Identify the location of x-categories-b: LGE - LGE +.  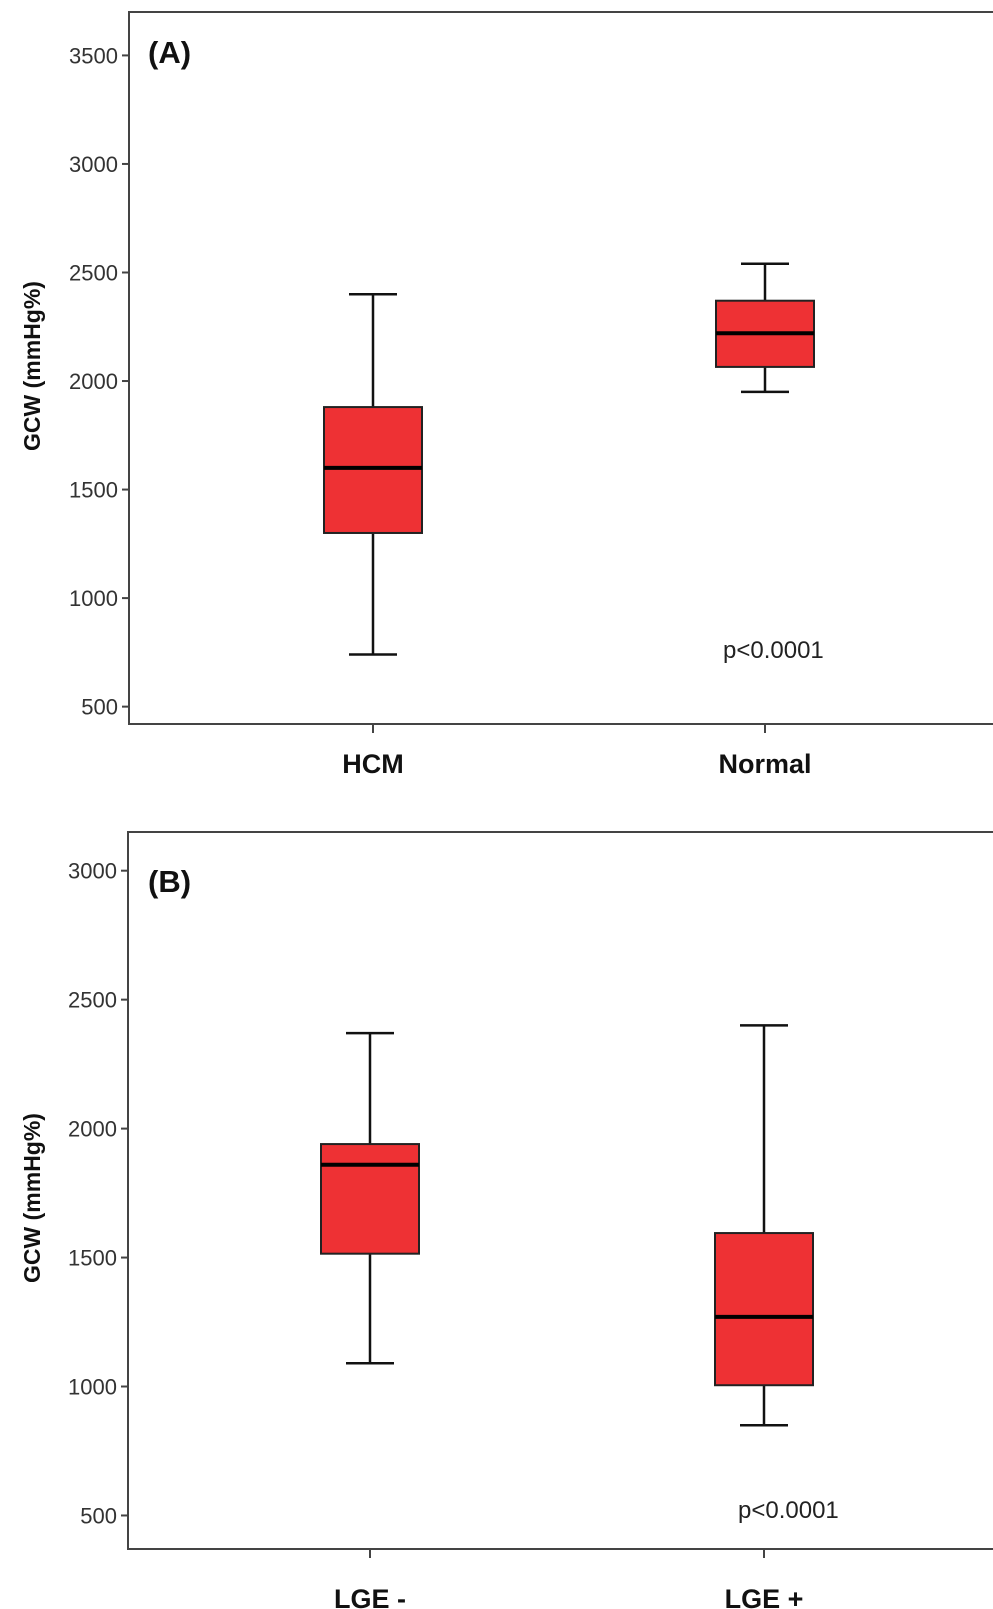
(568, 1579).